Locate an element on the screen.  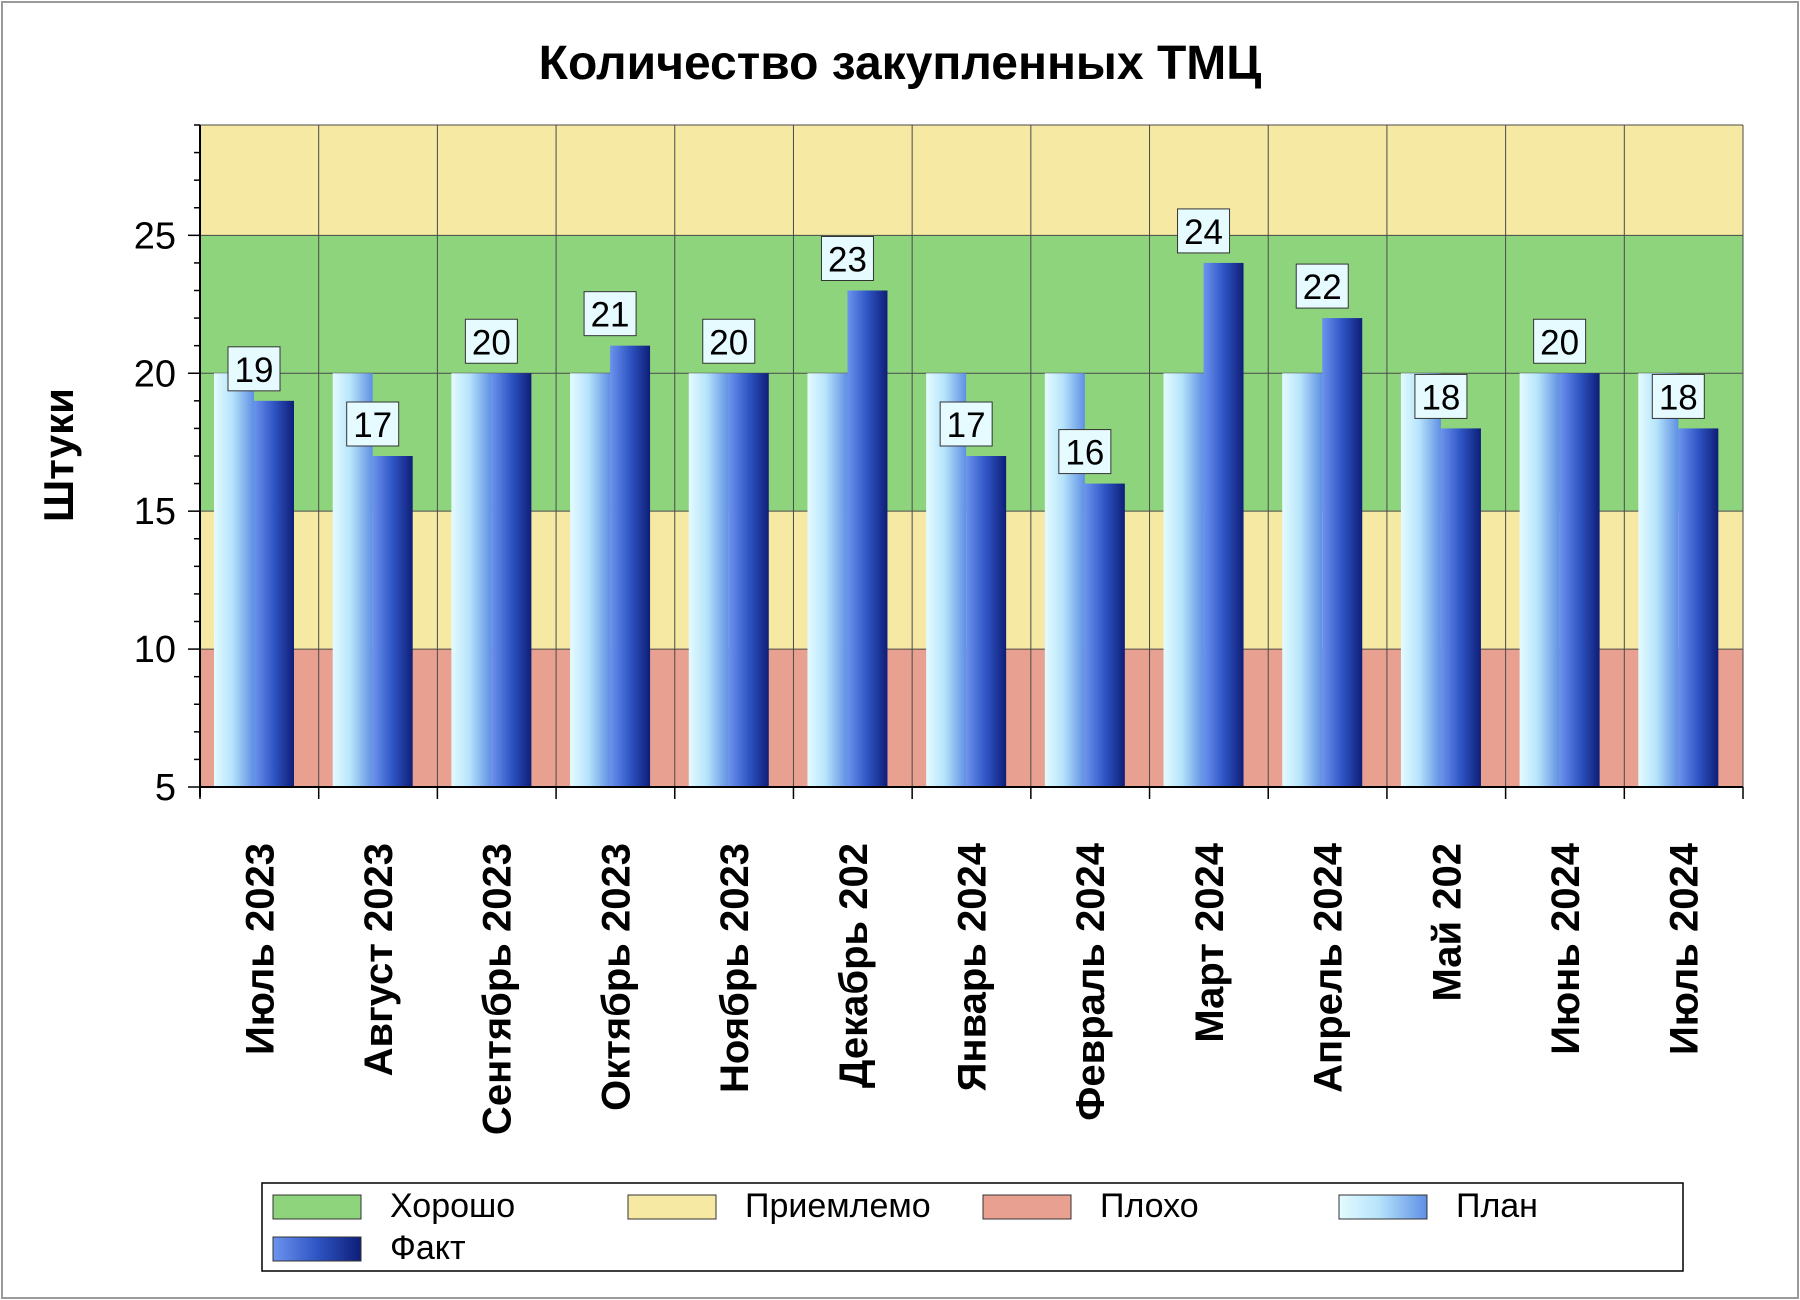
data-label-6: 17 is located at coordinates (966, 424).